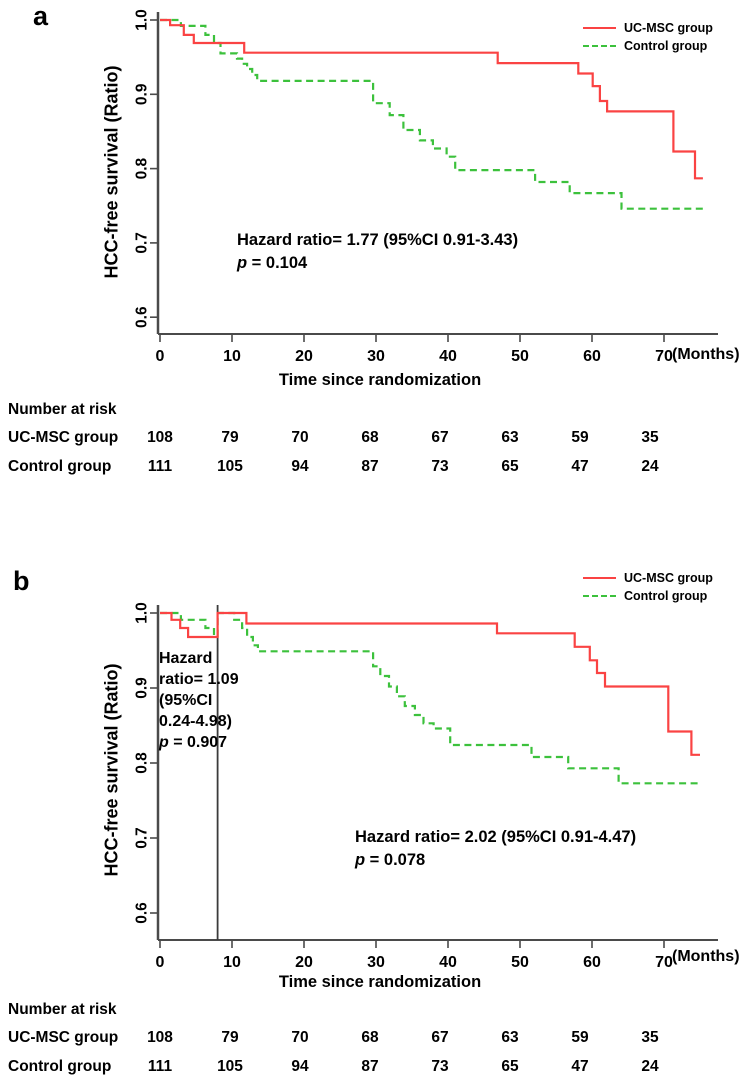 This screenshot has width=749, height=1082. What do you see at coordinates (195, 721) in the screenshot?
I see `annotation-line: 0.24-4.98)` at bounding box center [195, 721].